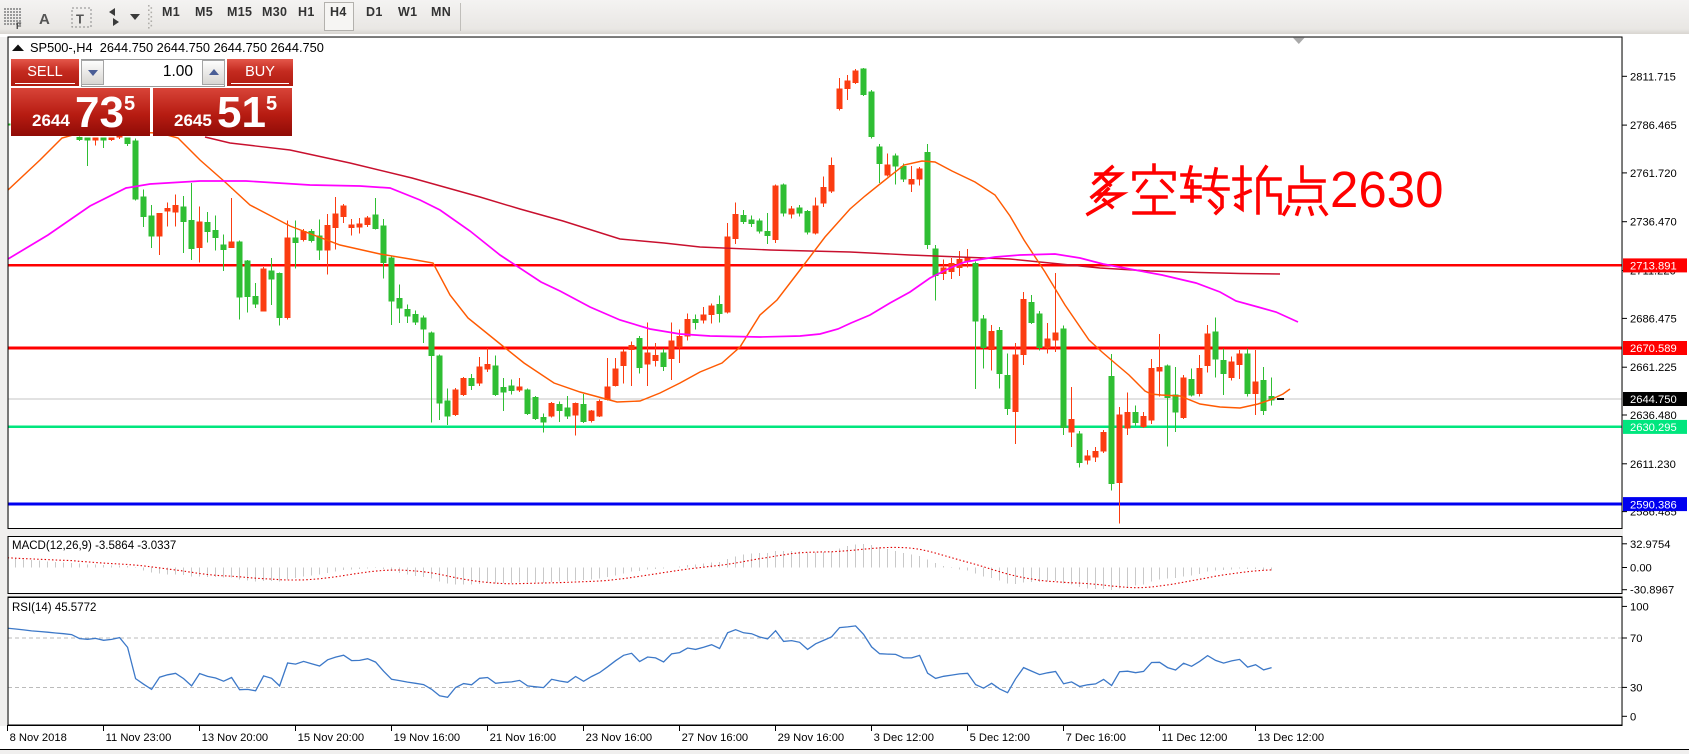  What do you see at coordinates (1652, 591) in the screenshot?
I see `svg-text: -30.8967` at bounding box center [1652, 591].